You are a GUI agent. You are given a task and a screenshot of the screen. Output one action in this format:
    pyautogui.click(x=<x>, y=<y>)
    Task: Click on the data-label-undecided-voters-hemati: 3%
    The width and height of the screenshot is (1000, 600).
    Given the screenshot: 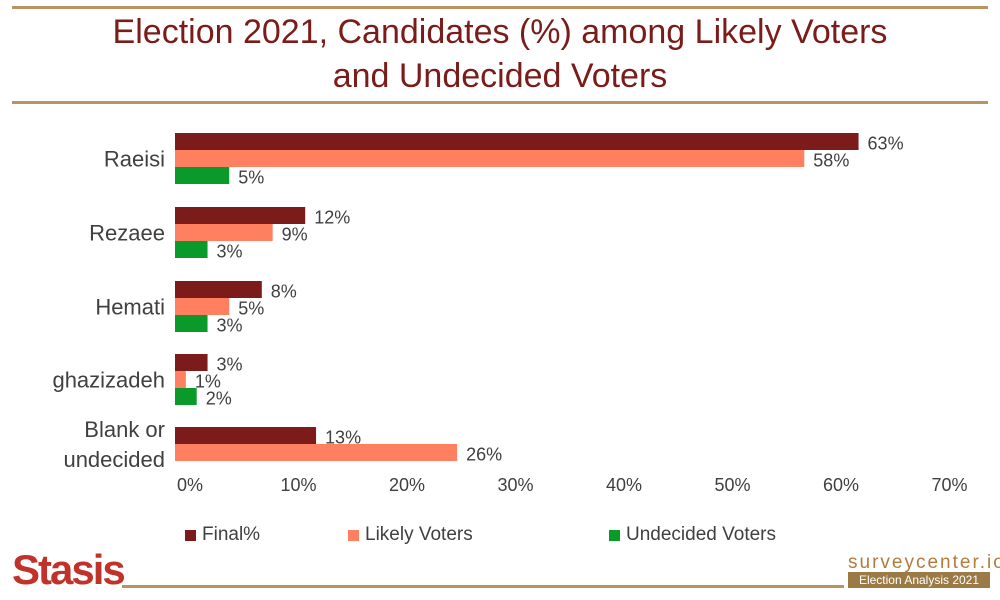 What is the action you would take?
    pyautogui.click(x=230, y=326)
    